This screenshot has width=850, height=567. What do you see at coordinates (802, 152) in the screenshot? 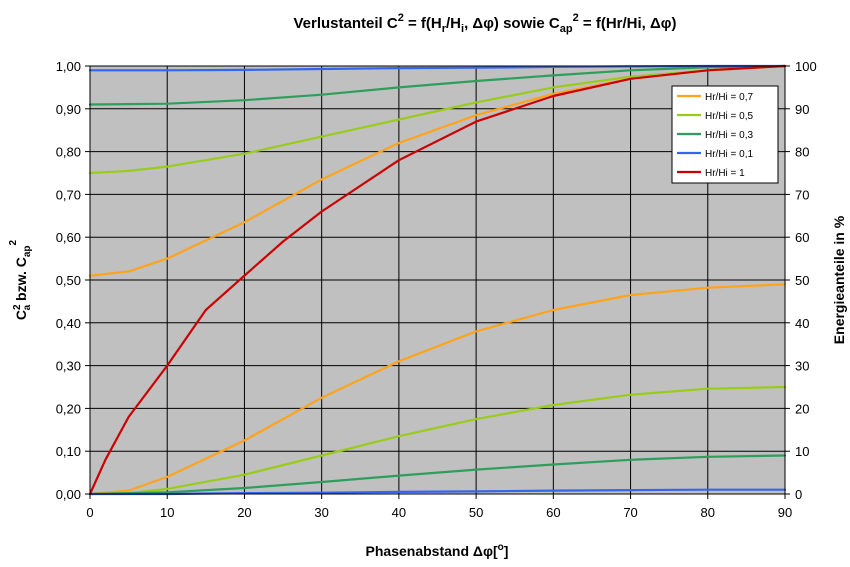
I see `right-y-tick-label: 80` at bounding box center [802, 152].